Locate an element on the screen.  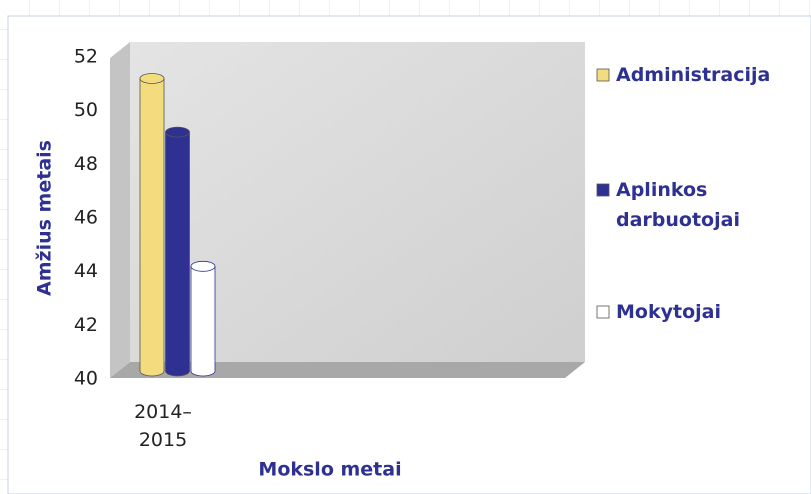
x-axis-title: Mokslo metai is located at coordinates (329, 470).